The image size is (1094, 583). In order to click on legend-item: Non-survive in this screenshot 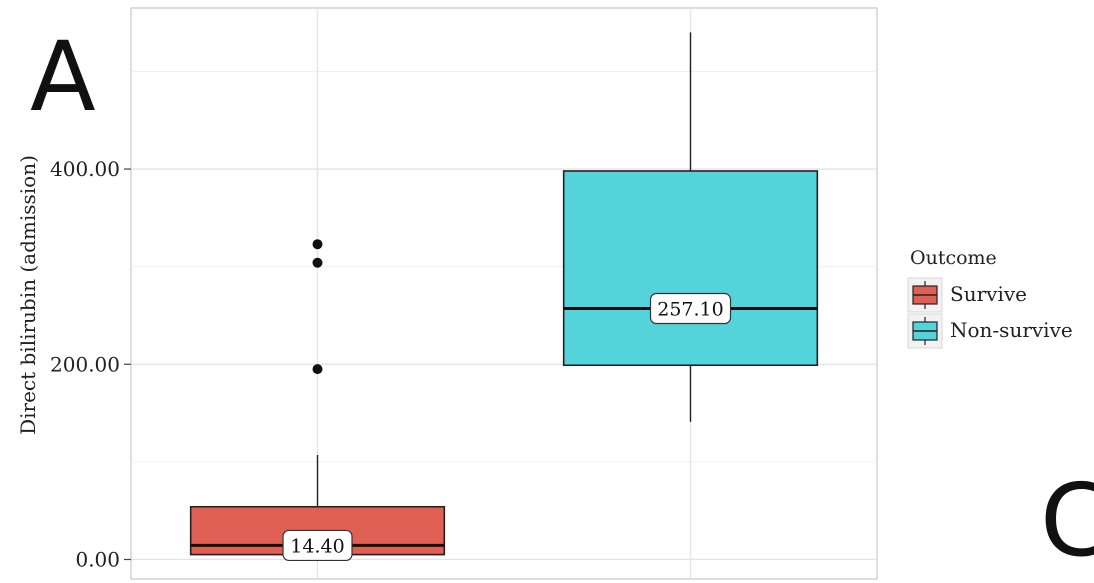, I will do `click(990, 331)`.